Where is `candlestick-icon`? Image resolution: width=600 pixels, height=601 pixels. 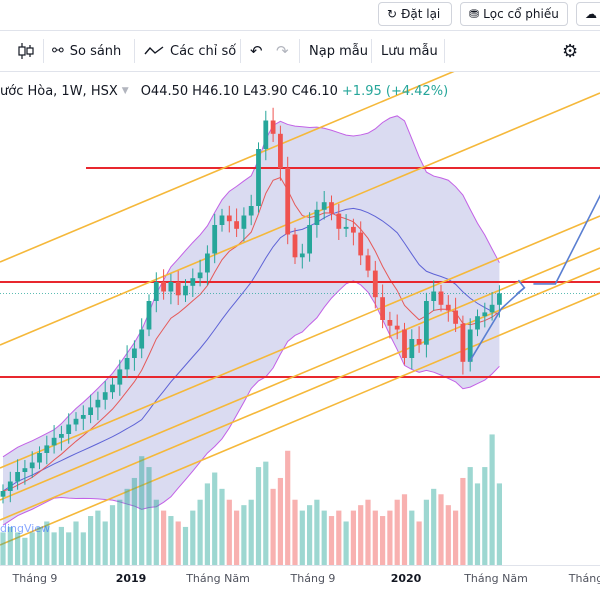
candlestick-icon is located at coordinates (26, 51).